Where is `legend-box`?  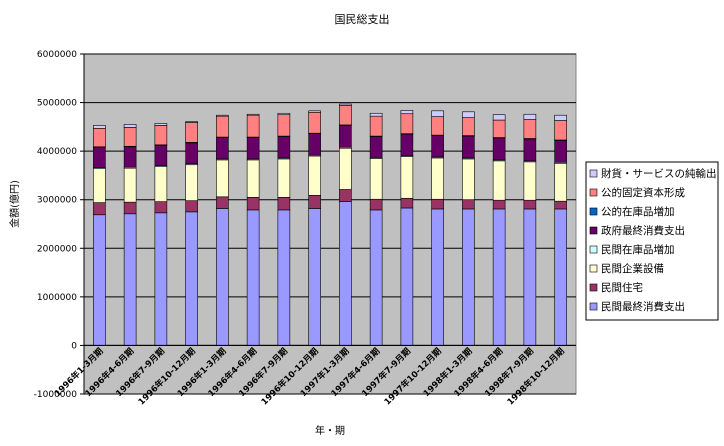
legend-box is located at coordinates (652, 241).